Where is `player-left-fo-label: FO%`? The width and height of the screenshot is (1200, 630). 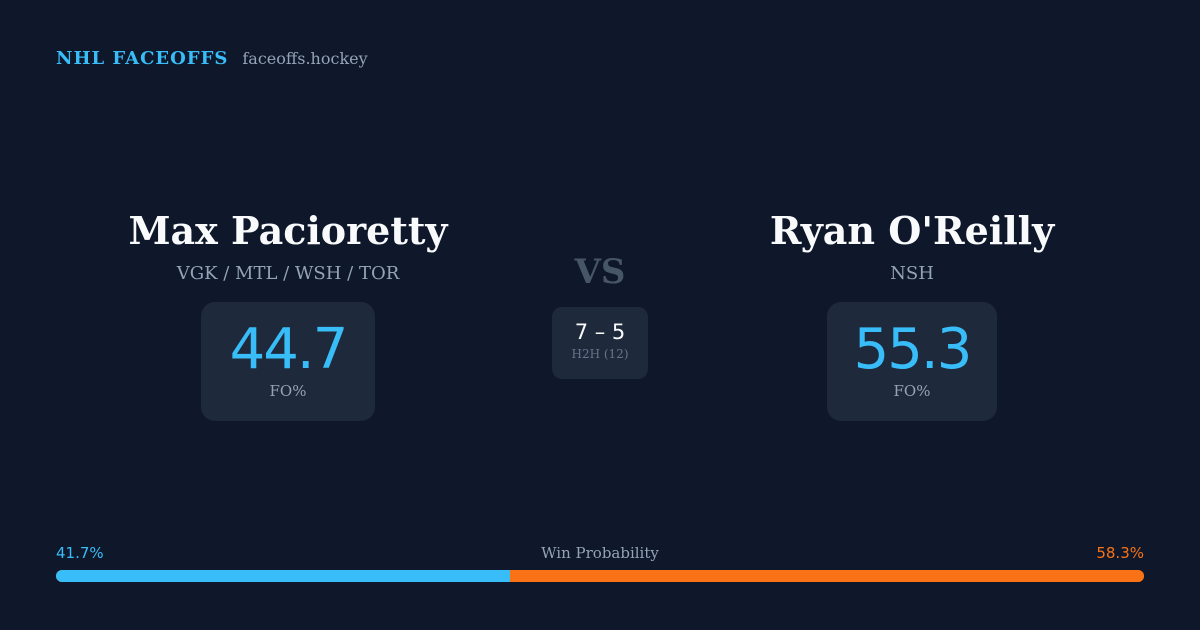 player-left-fo-label: FO% is located at coordinates (288, 391).